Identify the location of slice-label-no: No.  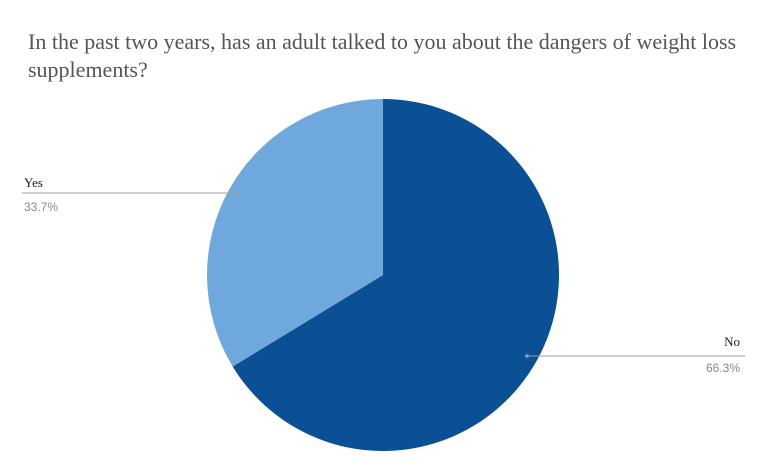
(732, 341).